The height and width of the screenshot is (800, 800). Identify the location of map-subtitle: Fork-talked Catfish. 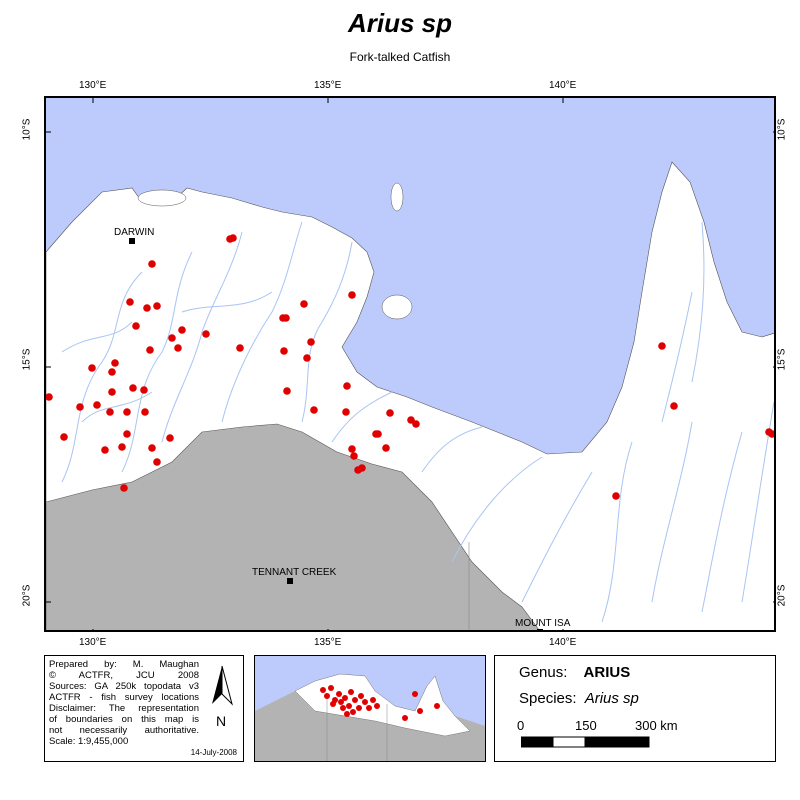
(400, 57).